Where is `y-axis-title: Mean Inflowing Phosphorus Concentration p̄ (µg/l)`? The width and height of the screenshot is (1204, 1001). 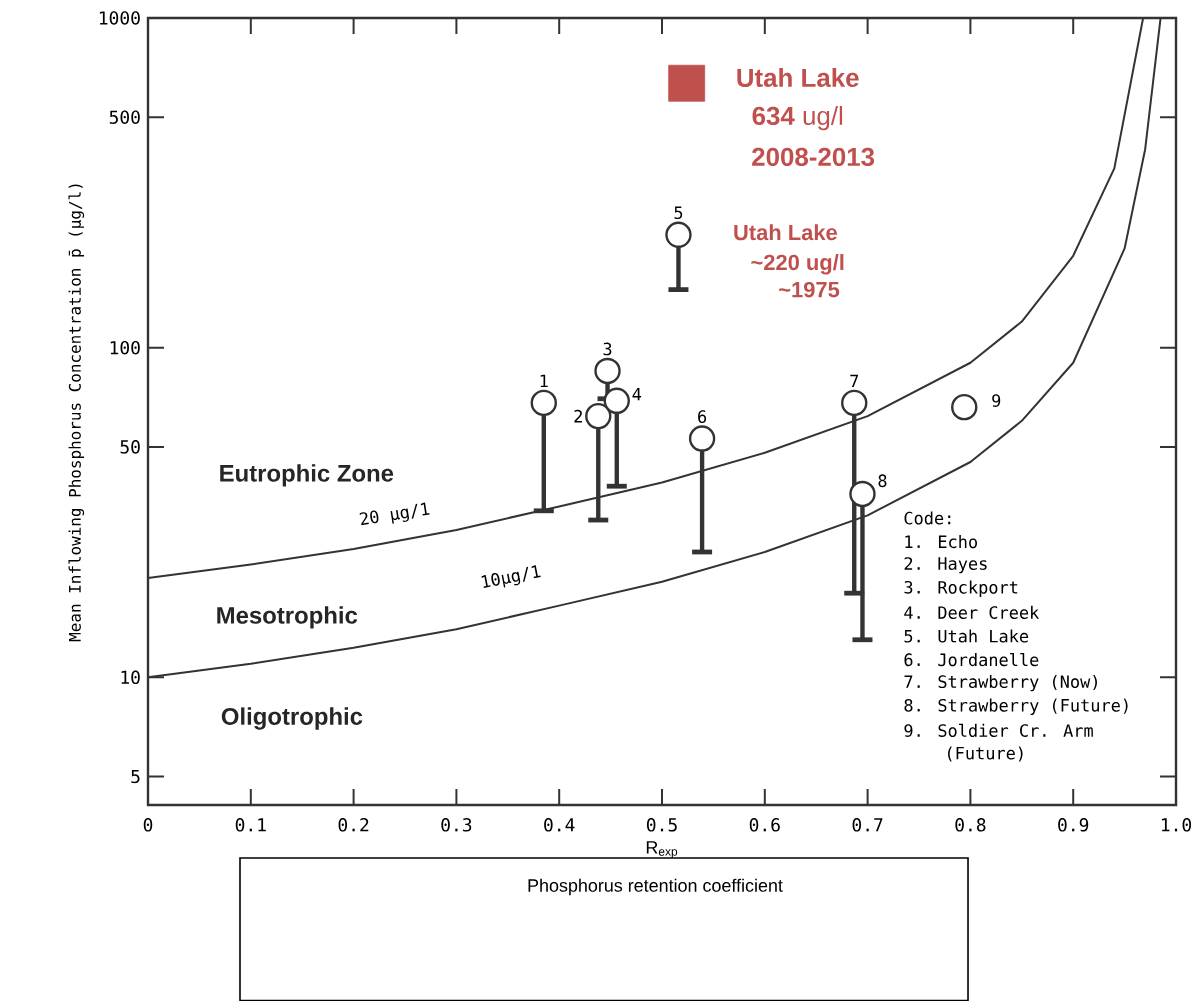
y-axis-title: Mean Inflowing Phosphorus Concentration p̄ (µg/l) is located at coordinates (76, 413).